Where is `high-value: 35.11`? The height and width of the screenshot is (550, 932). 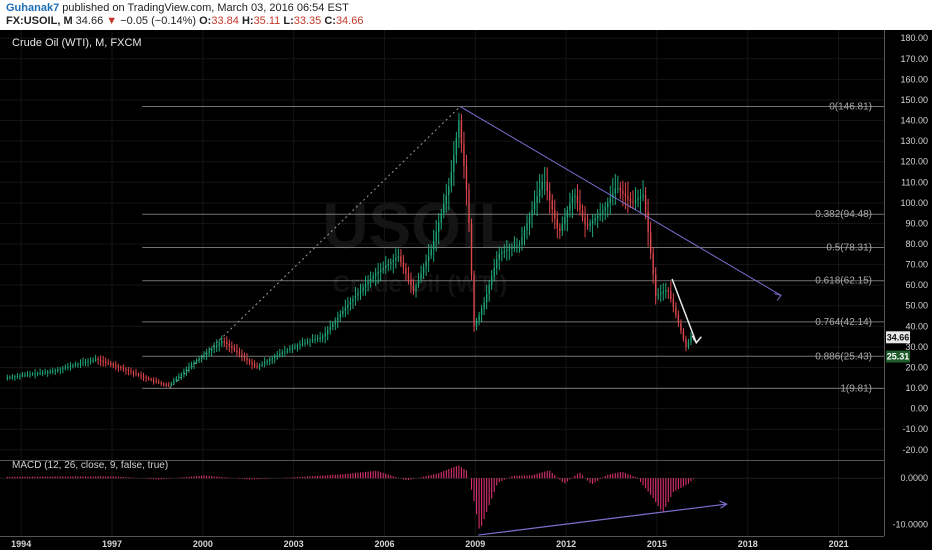
high-value: 35.11 is located at coordinates (267, 21).